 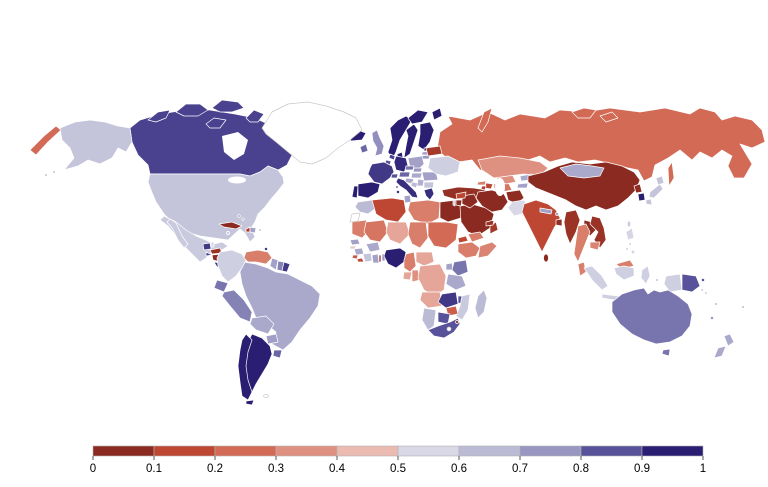 I want to click on country-nz-south, so click(x=720, y=352).